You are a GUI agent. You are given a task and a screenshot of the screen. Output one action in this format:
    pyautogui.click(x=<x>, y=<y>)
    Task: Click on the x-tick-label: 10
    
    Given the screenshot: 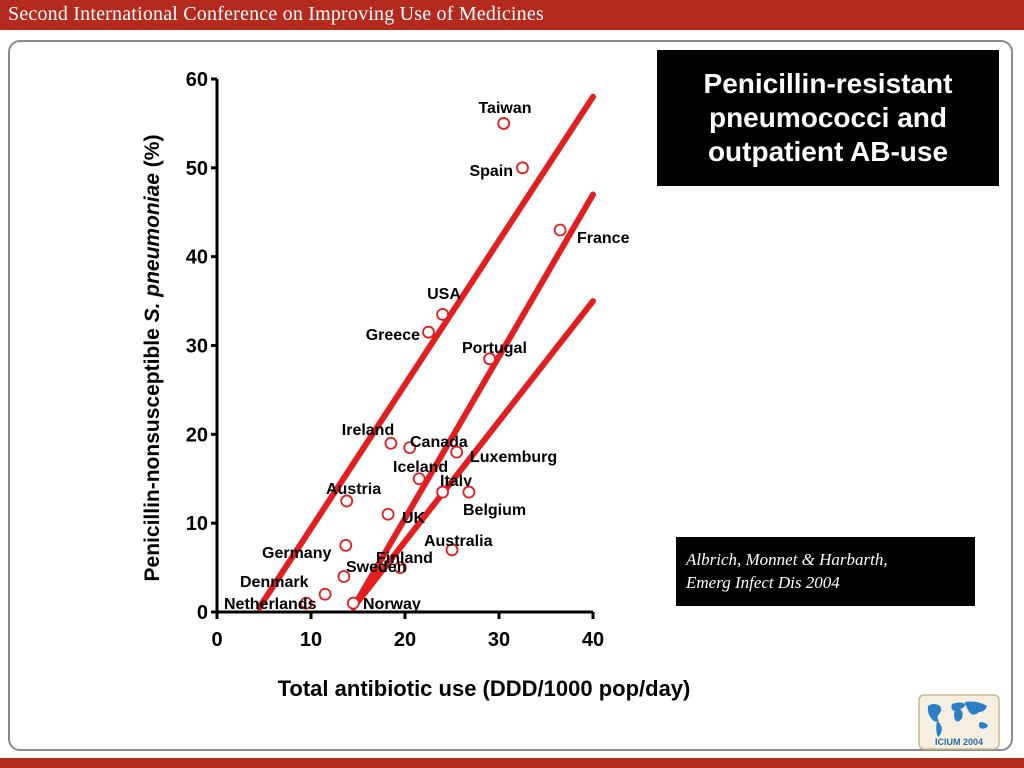 What is the action you would take?
    pyautogui.click(x=311, y=640)
    